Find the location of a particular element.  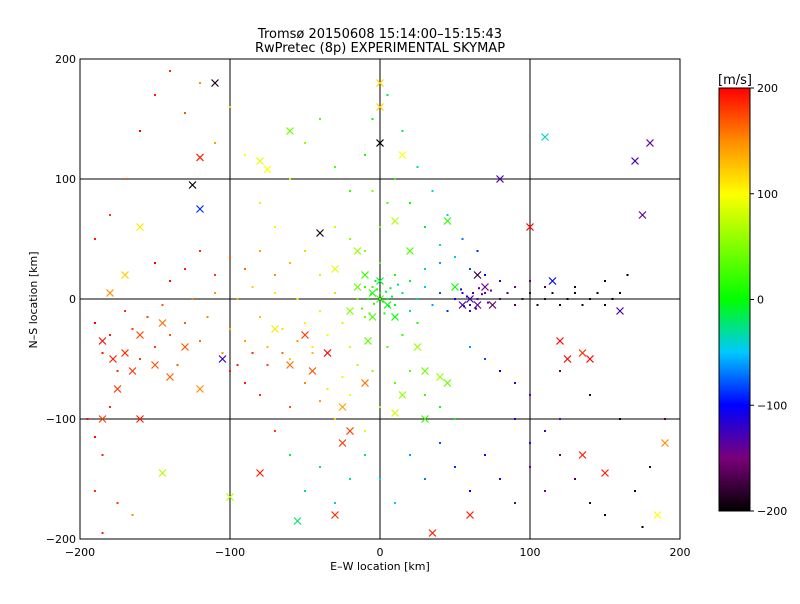

chart-subtitle: RwPretec (8p) EXPERIMENTAL SKYMAP is located at coordinates (380, 48).